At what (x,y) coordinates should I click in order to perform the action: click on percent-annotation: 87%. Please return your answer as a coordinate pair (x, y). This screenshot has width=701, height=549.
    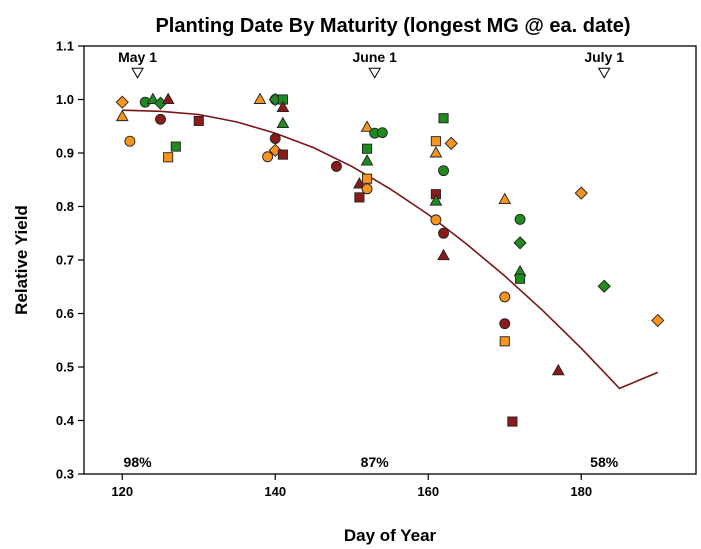
    Looking at the image, I should click on (375, 462).